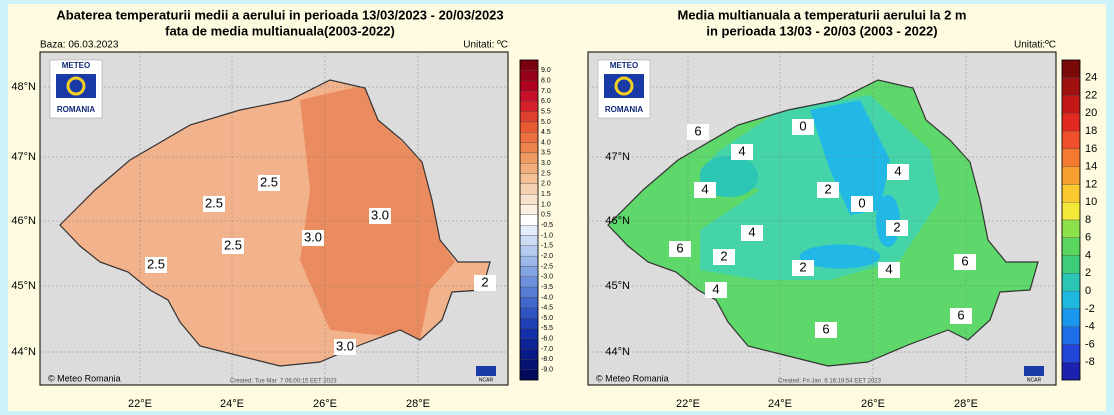  I want to click on colorbar-label: 2, so click(1088, 273).